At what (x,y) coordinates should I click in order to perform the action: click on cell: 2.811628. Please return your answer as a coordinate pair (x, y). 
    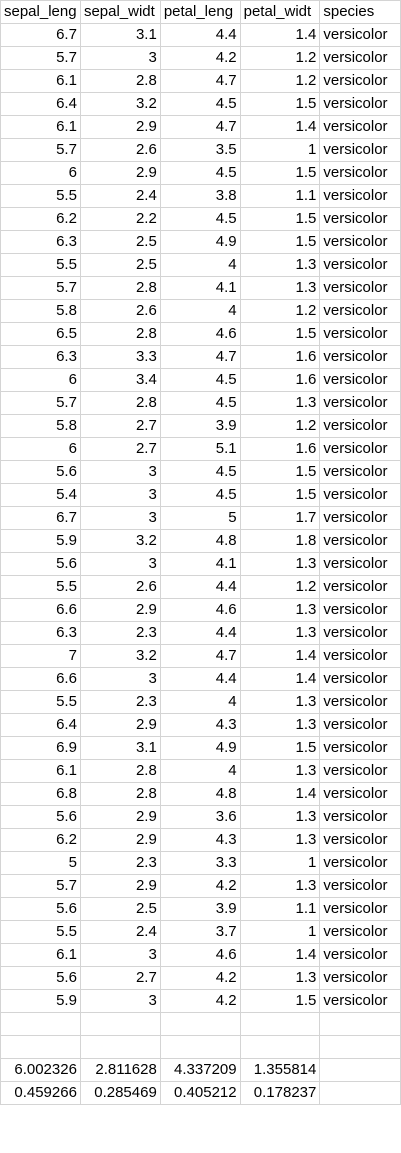
    Looking at the image, I should click on (120, 1070).